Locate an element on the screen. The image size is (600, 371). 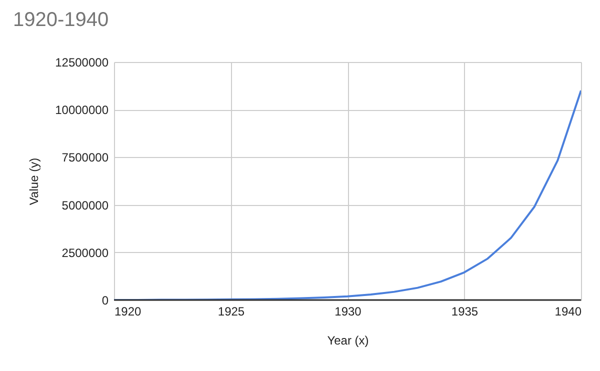
x-tick-label: 1935 is located at coordinates (464, 311).